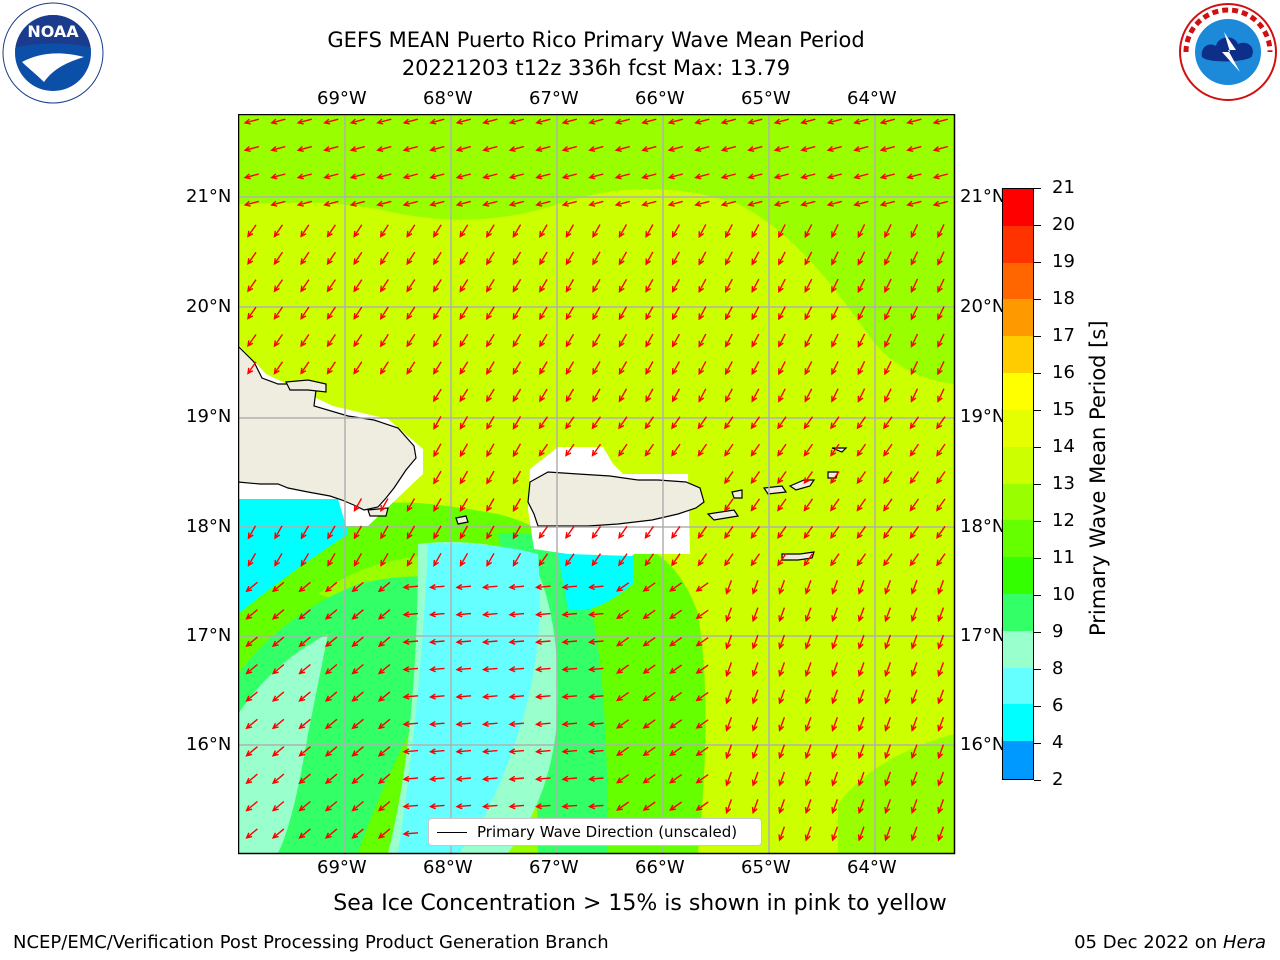  What do you see at coordinates (1063, 372) in the screenshot?
I see `colorbar-tick-label: 16` at bounding box center [1063, 372].